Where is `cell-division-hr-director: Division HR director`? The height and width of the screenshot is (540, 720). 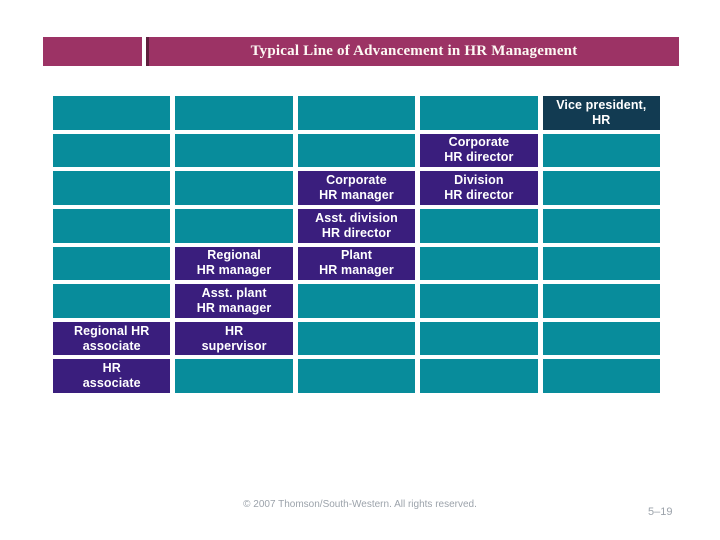 cell-division-hr-director: Division HR director is located at coordinates (479, 188).